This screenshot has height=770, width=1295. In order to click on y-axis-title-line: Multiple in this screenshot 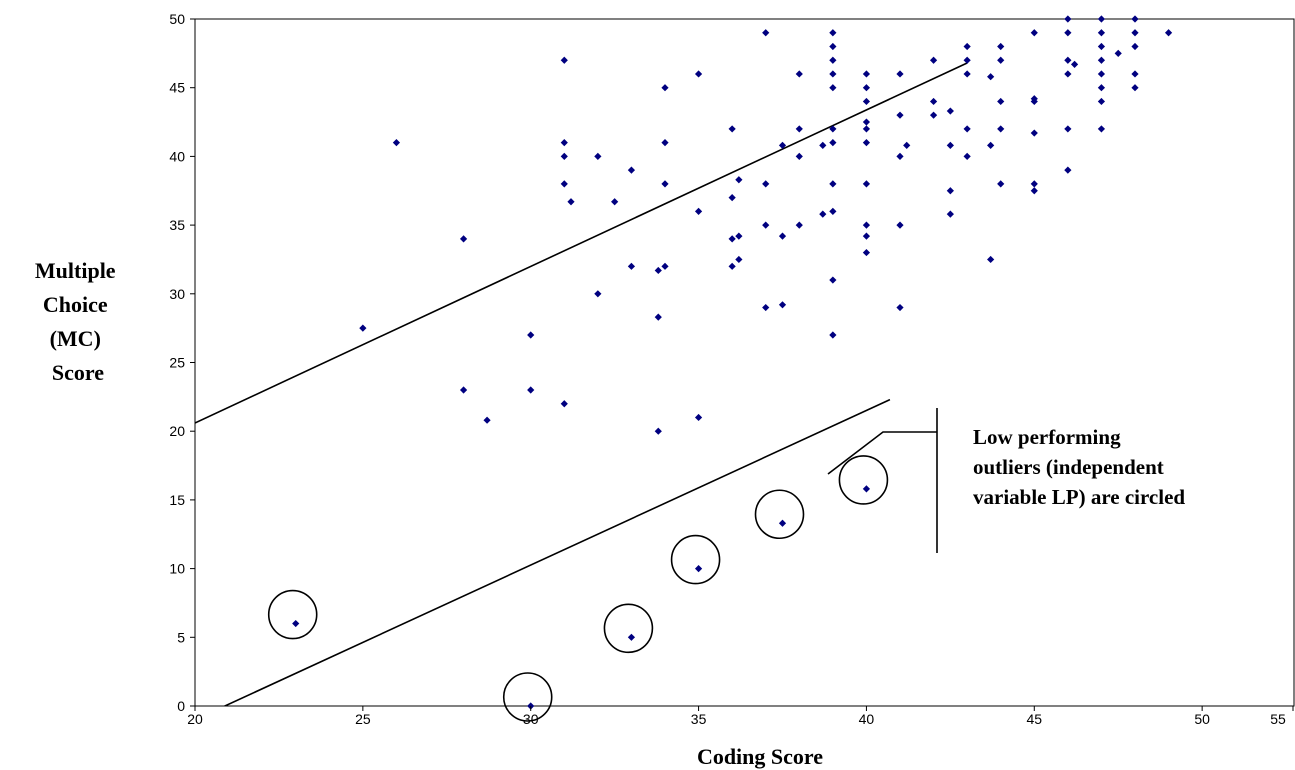, I will do `click(75, 270)`.